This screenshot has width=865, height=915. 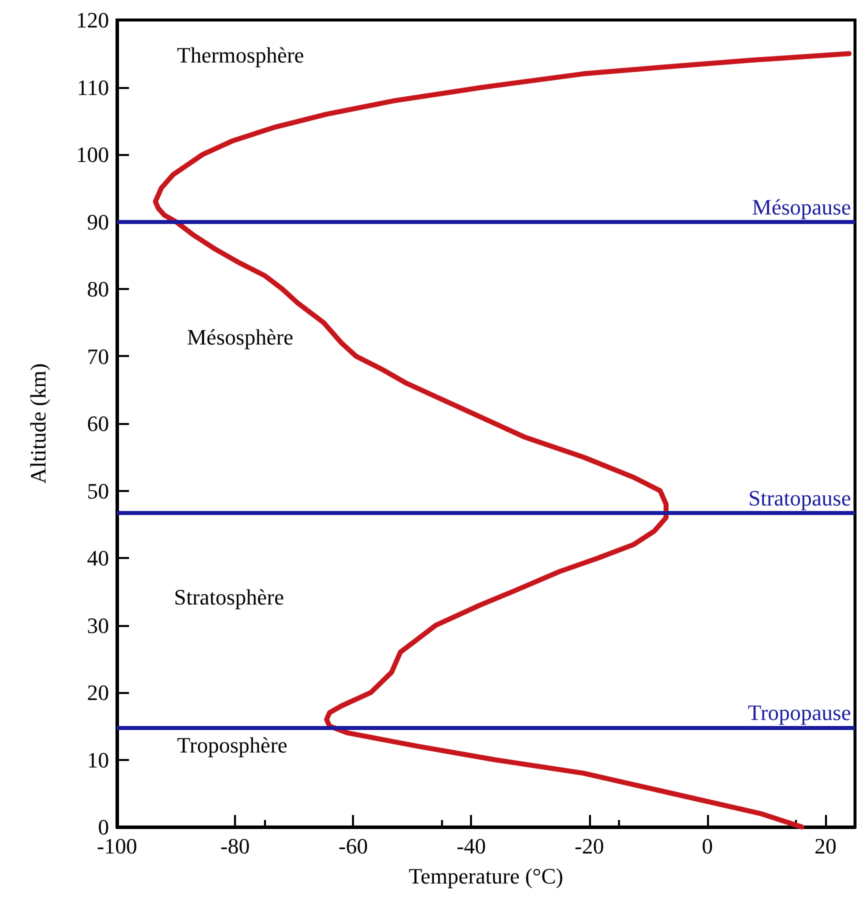 What do you see at coordinates (240, 55) in the screenshot?
I see `annotation: Thermosphère` at bounding box center [240, 55].